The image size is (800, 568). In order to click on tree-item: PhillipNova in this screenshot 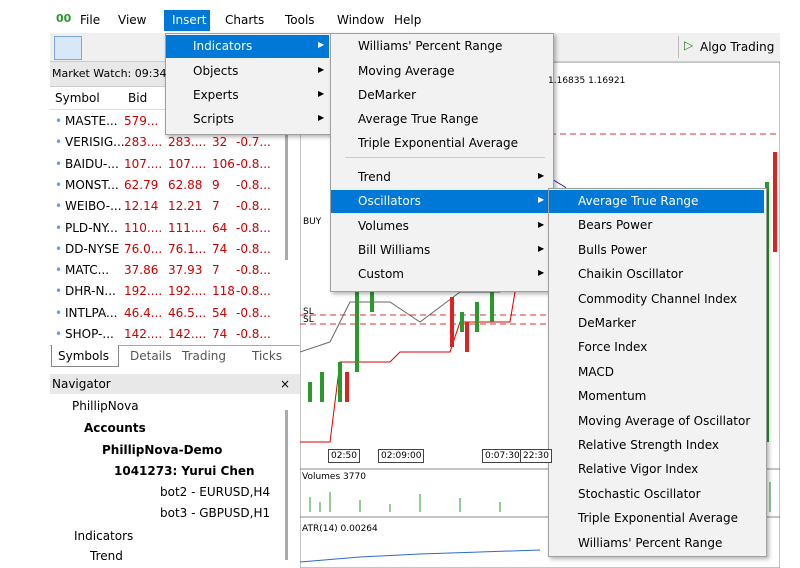, I will do `click(105, 406)`.